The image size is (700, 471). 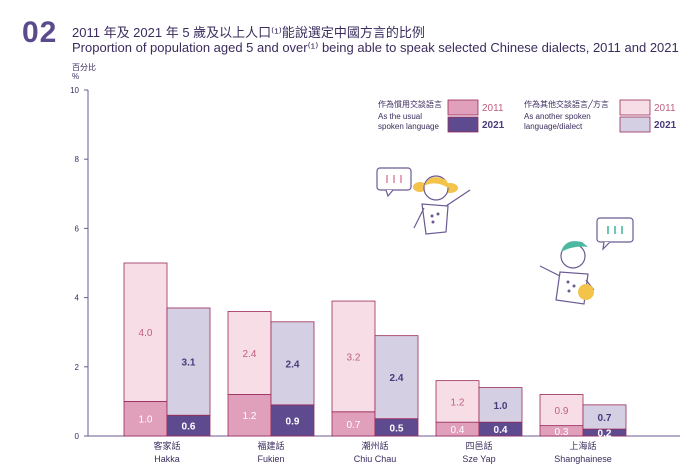 What do you see at coordinates (248, 32) in the screenshot?
I see `chart-title-chinese: 2011 年及 2021 年 5 歲及以上人口⁽¹⁾能說選定中國方言的比例` at bounding box center [248, 32].